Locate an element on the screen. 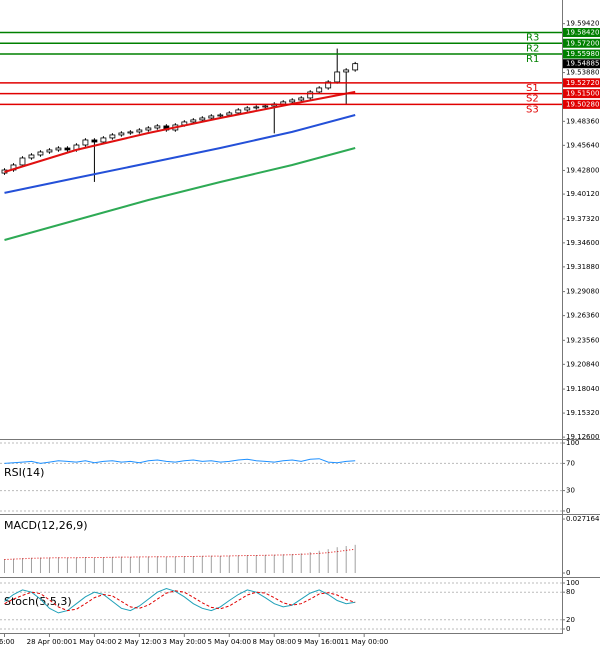 This screenshot has height=651, width=600. x-tick-label: 11 May 00:00 is located at coordinates (364, 642).